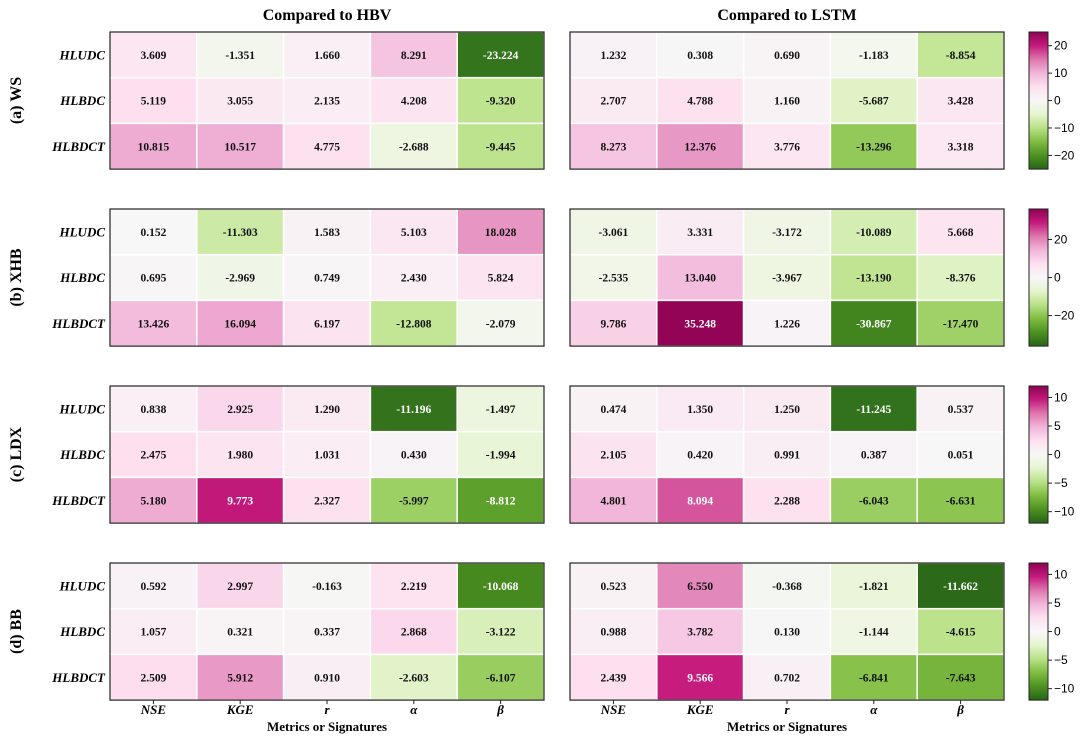 The width and height of the screenshot is (1080, 743). Describe the element at coordinates (1061, 73) in the screenshot. I see `colorbar-tick-label: 10` at that location.